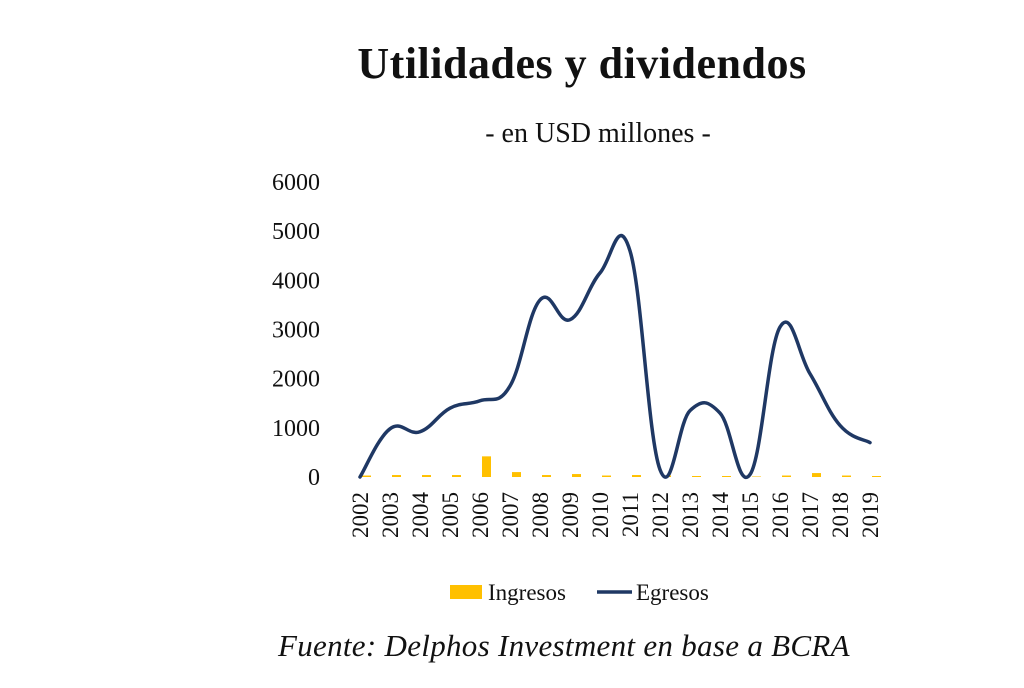 This screenshot has width=1024, height=688. Describe the element at coordinates (582, 63) in the screenshot. I see `chart-title: Utilidades y dividendos` at that location.